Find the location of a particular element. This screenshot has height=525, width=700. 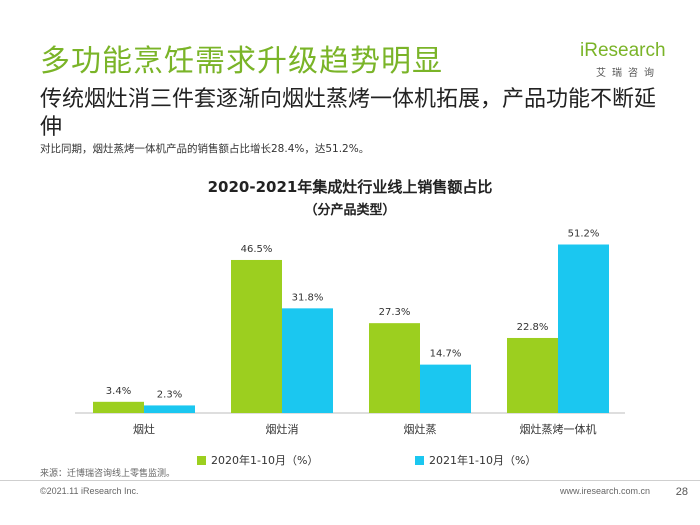

page-subtitle: 传统烟灶消三件套逐渐向烟灶蒸烤一体机拓展，产品功能不断延伸 is located at coordinates (348, 113).